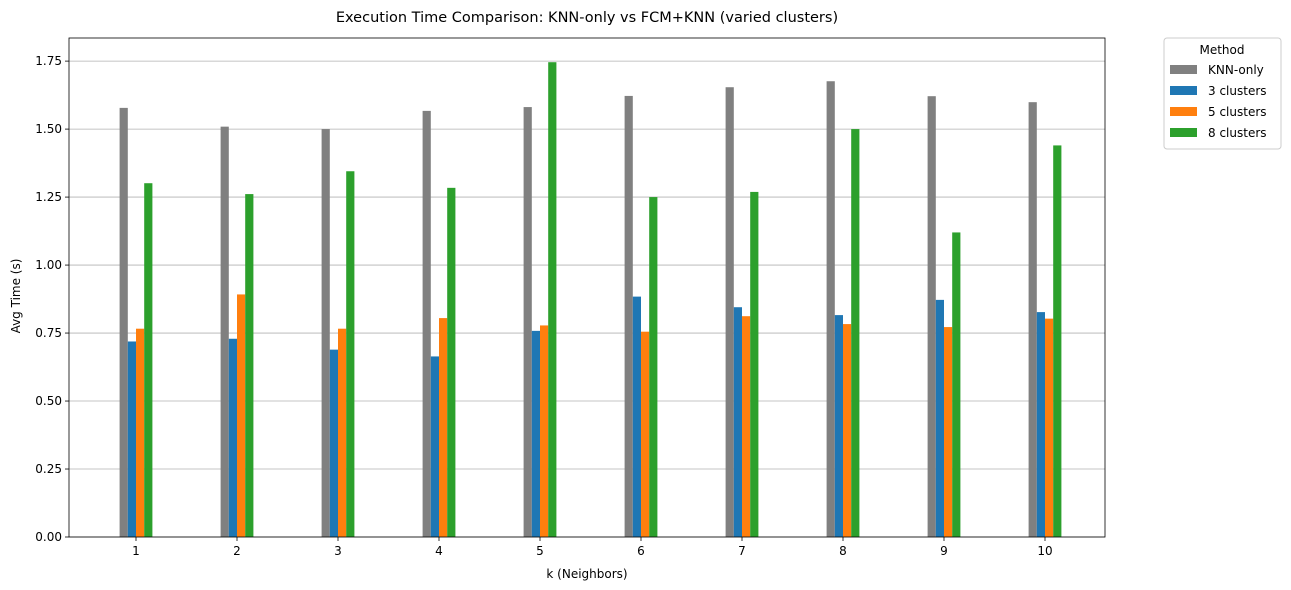 The height and width of the screenshot is (590, 1291). What do you see at coordinates (48, 401) in the screenshot?
I see `y-tick-label: 0.50` at bounding box center [48, 401].